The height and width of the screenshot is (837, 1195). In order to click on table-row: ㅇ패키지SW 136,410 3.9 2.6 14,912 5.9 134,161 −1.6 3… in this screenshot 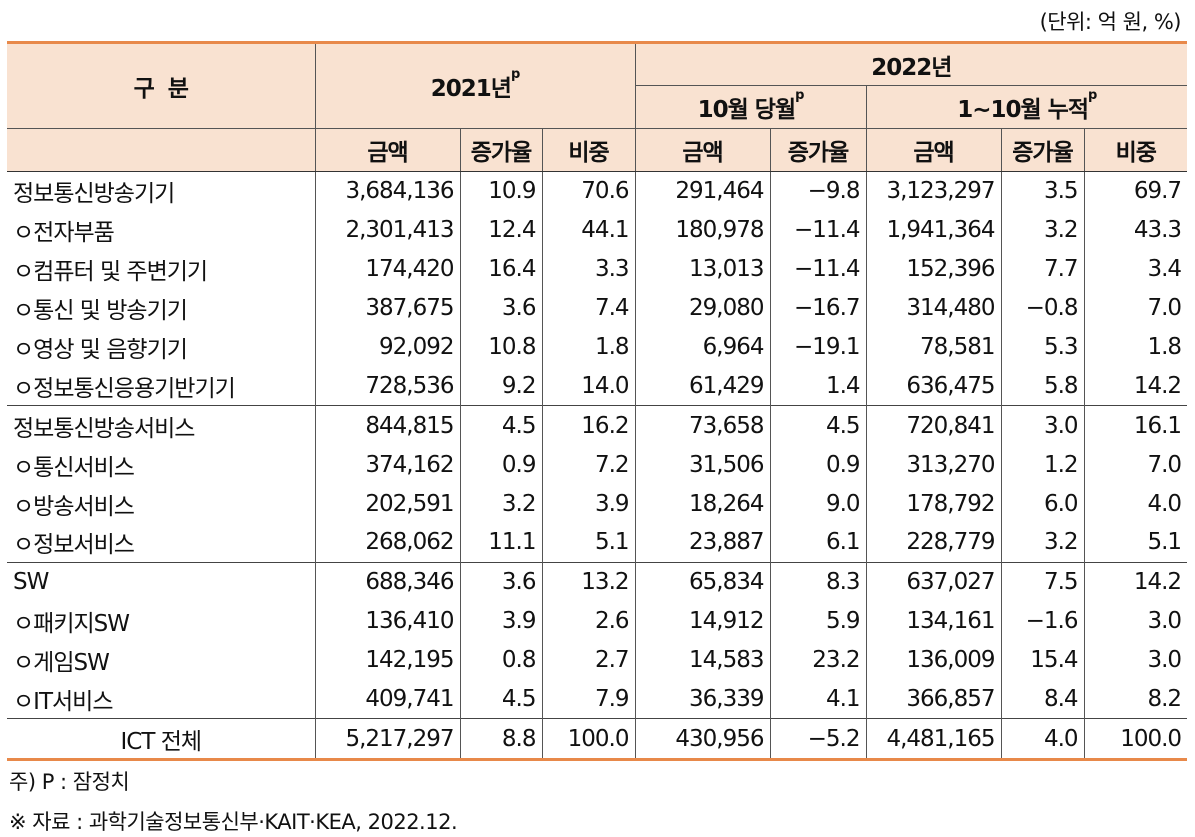, I will do `click(597, 621)`.